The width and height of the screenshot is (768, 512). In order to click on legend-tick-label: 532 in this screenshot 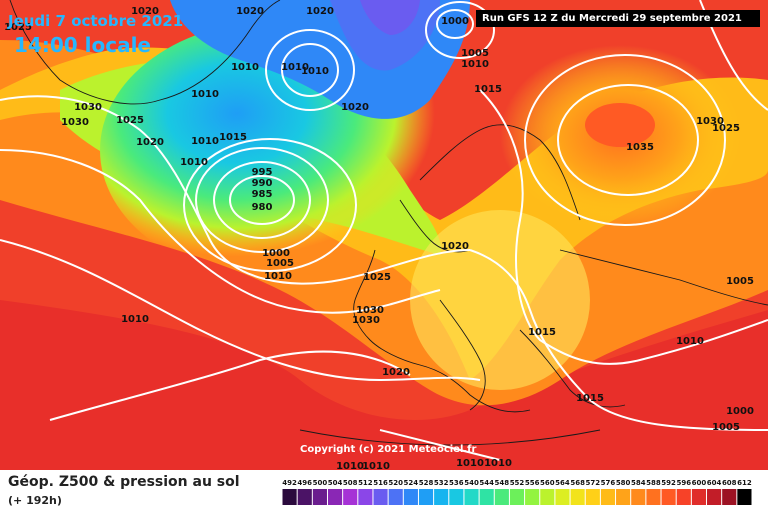, I will do `click(441, 483)`.